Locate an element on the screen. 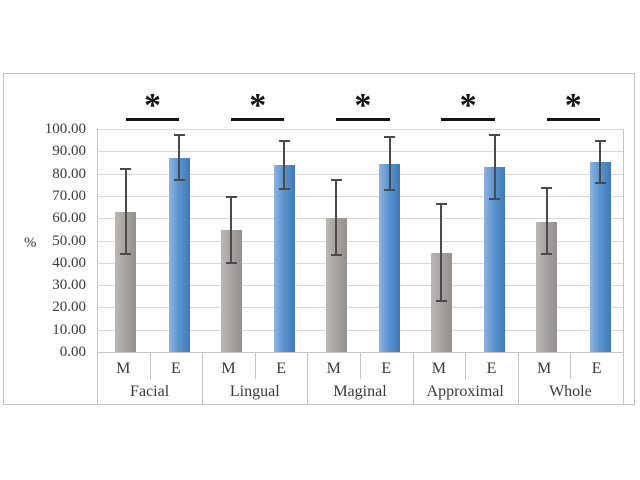 Image resolution: width=640 pixels, height=480 pixels. bar-maginal-e is located at coordinates (390, 257).